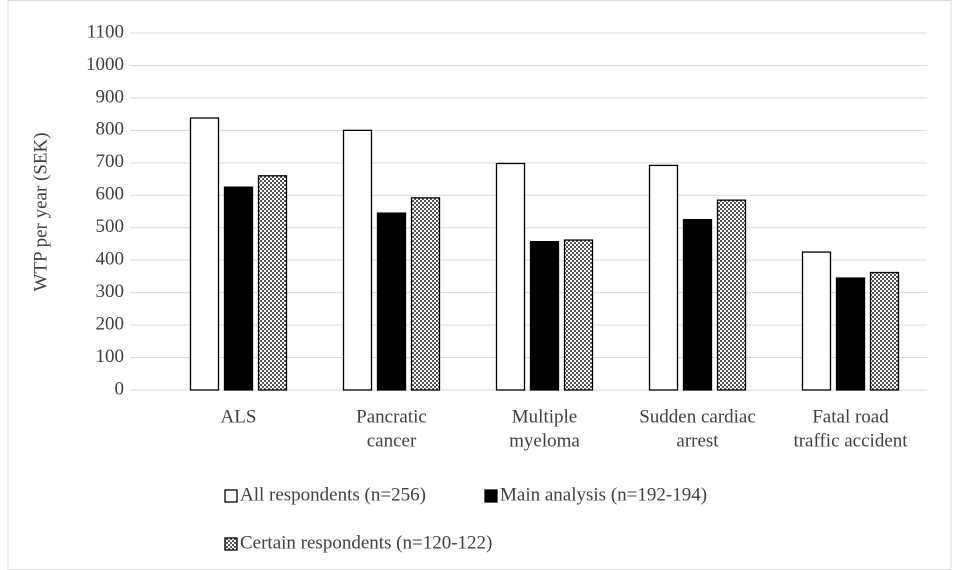 The image size is (960, 570). What do you see at coordinates (333, 494) in the screenshot?
I see `legend-label: All respondents (n=256)` at bounding box center [333, 494].